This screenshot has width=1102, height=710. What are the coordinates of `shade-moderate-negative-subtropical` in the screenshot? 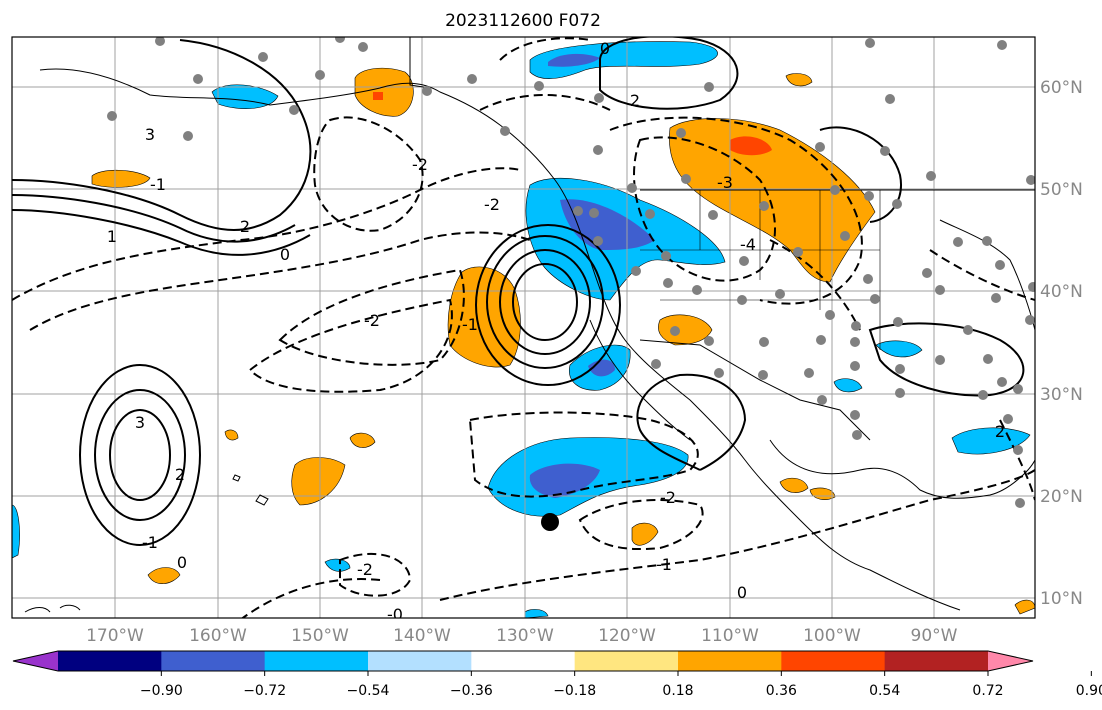 It's located at (564, 480).